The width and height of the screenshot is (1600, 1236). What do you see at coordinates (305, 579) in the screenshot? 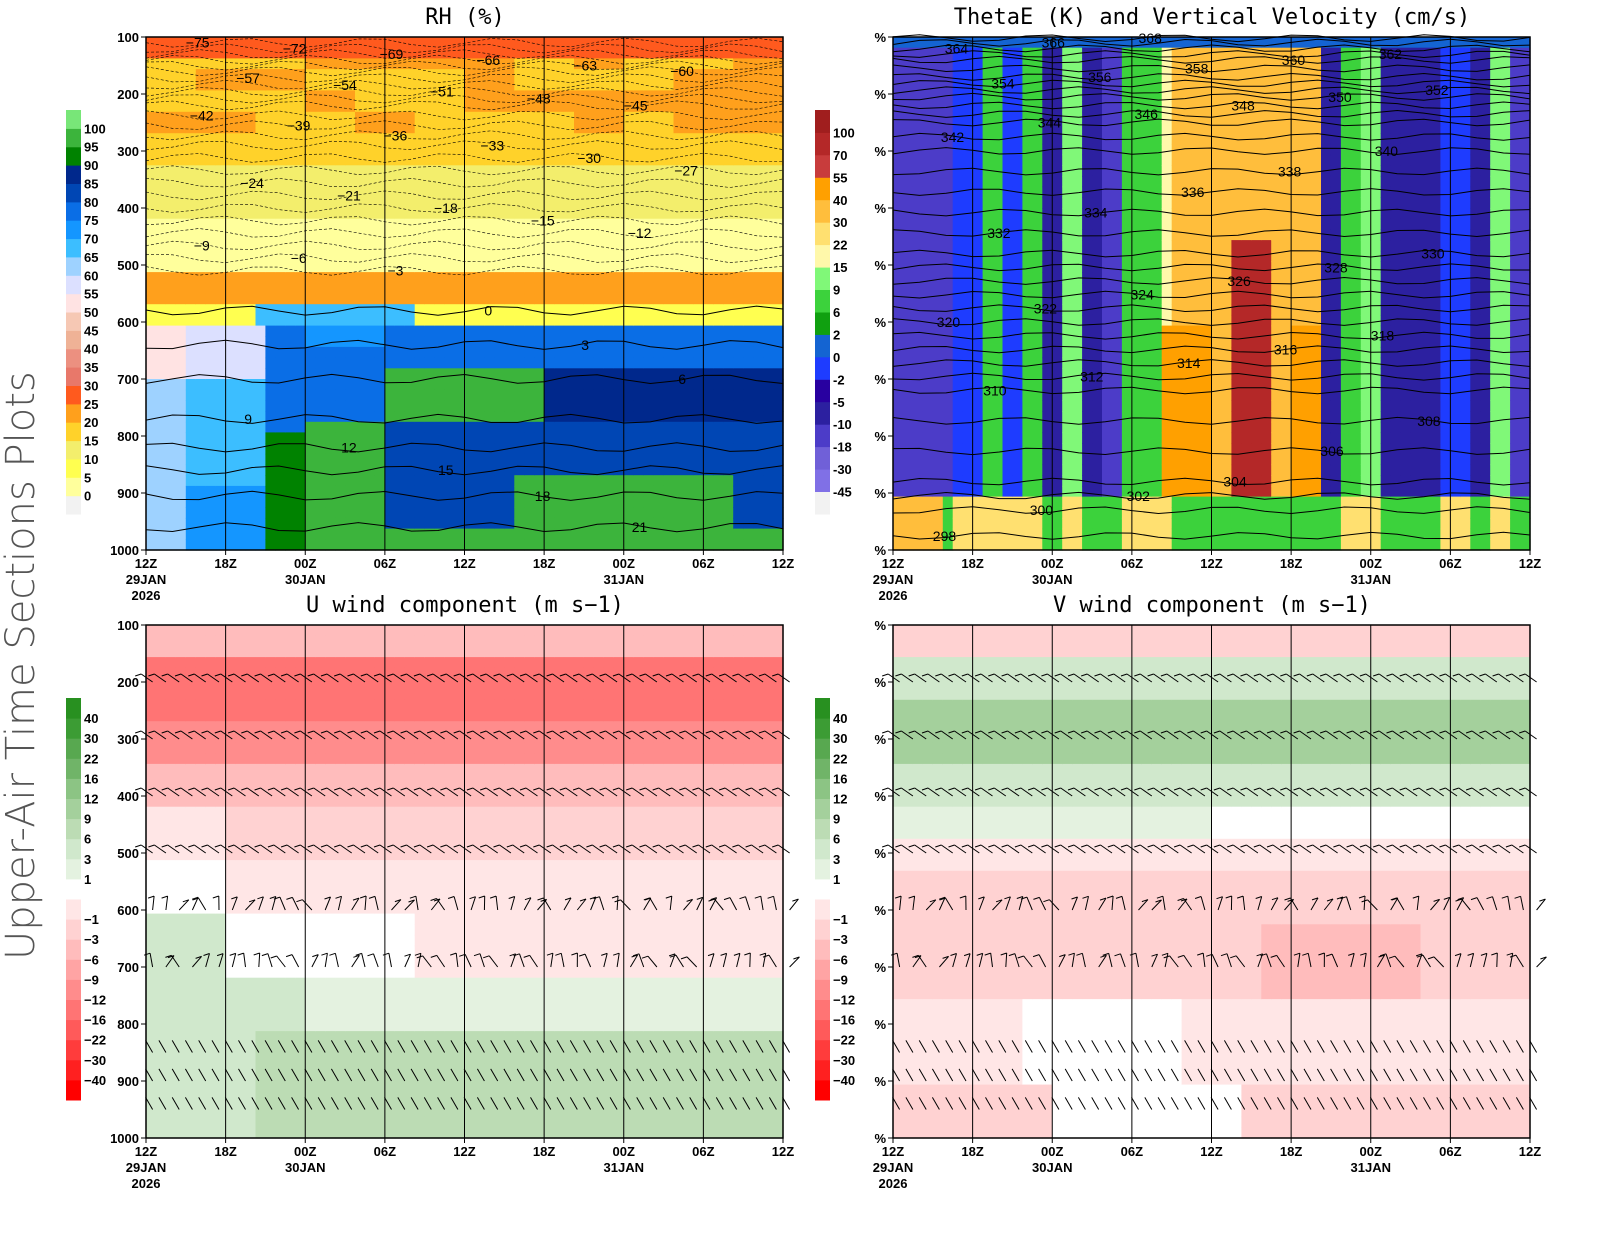
I see `x-date-label: 30JAN` at bounding box center [305, 579].